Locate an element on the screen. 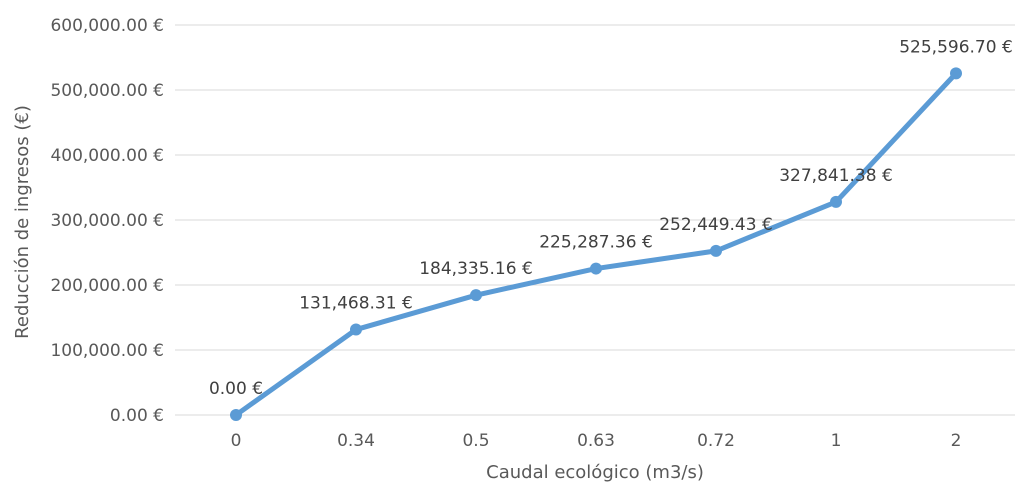 The width and height of the screenshot is (1015, 490). x-tick-label: 0.63 is located at coordinates (596, 441).